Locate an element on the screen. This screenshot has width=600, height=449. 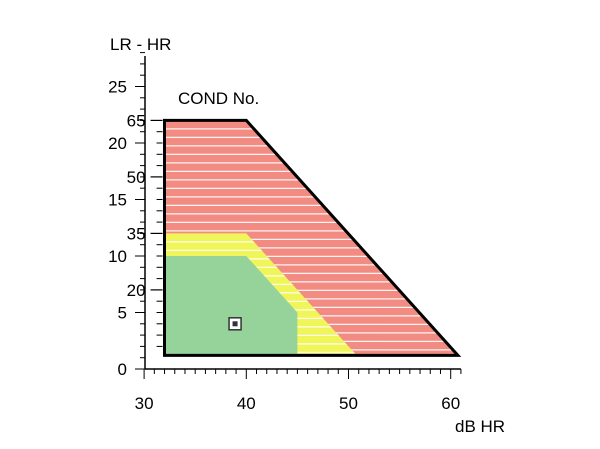
cond-tick-label: 65 is located at coordinates (136, 120).